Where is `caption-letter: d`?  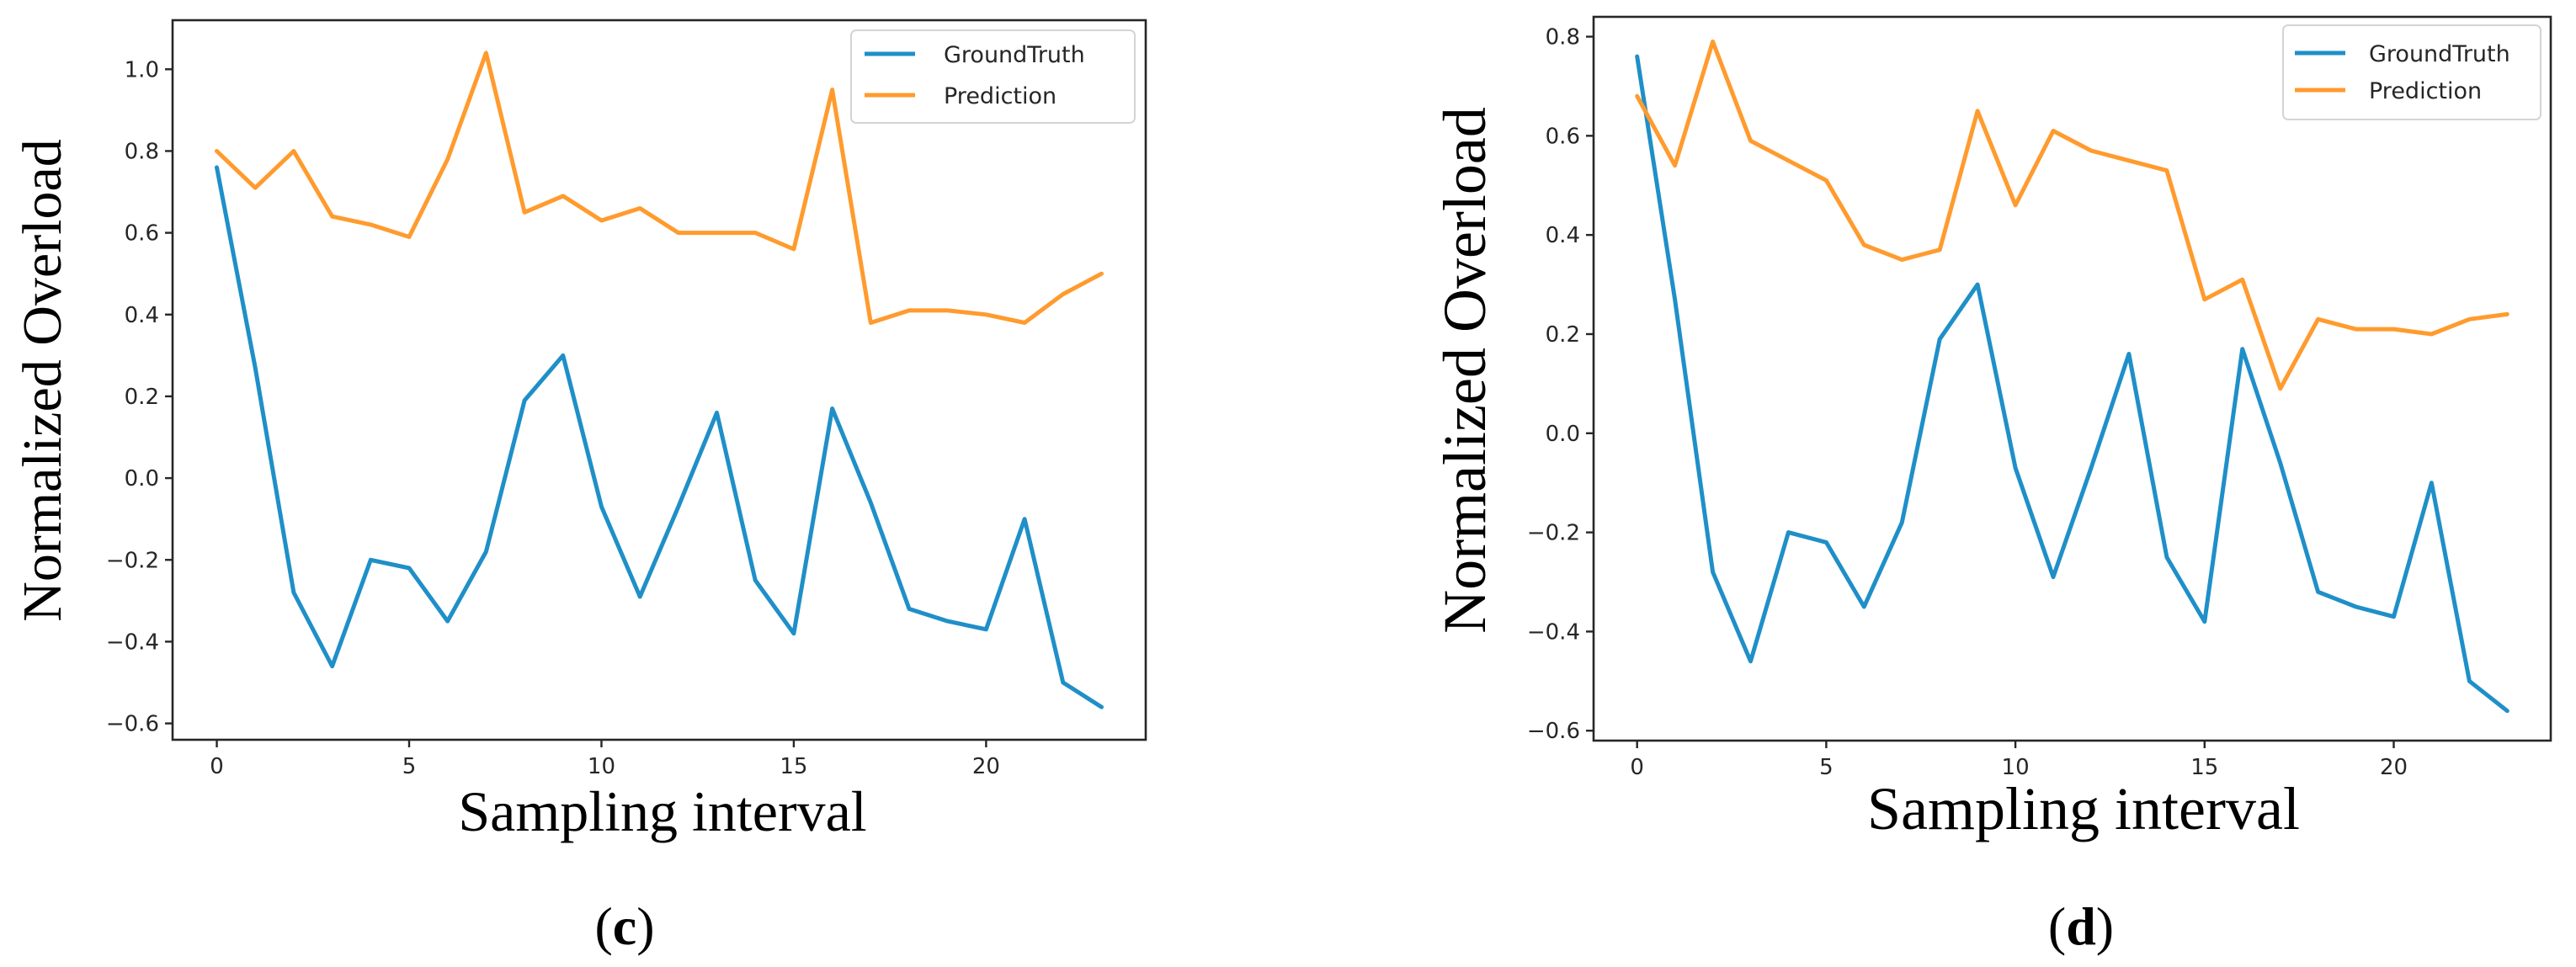
caption-letter: d is located at coordinates (2081, 926).